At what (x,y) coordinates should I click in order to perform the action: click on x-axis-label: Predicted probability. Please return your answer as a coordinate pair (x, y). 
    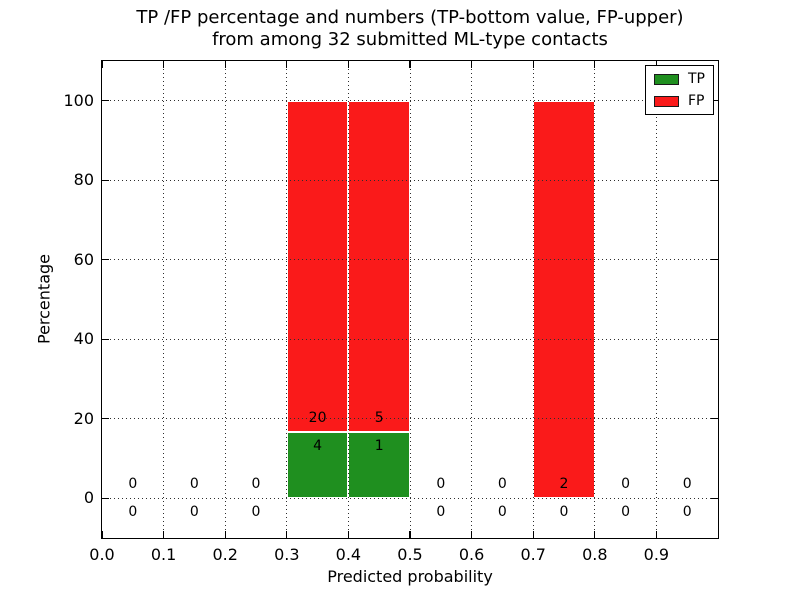
    Looking at the image, I should click on (410, 576).